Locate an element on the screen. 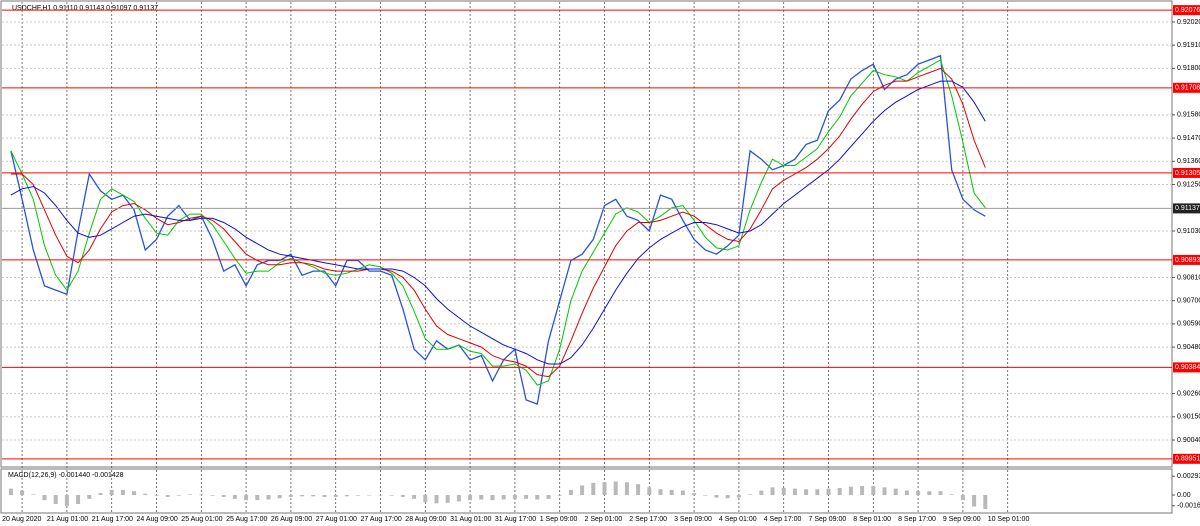 The height and width of the screenshot is (526, 1200). y-tick-label: 0.00 is located at coordinates (1184, 495).